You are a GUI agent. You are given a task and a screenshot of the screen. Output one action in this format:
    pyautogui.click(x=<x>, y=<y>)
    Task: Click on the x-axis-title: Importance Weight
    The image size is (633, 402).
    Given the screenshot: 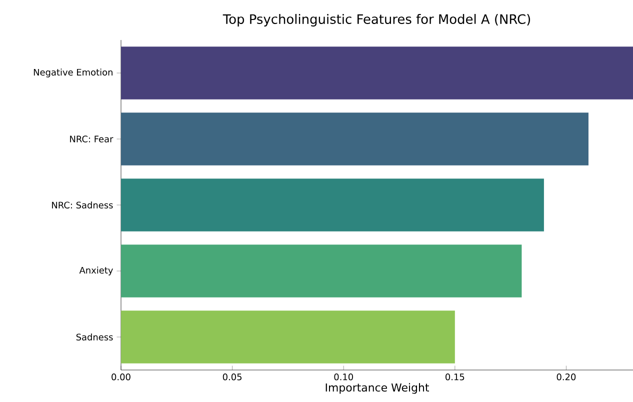 What is the action you would take?
    pyautogui.click(x=377, y=388)
    